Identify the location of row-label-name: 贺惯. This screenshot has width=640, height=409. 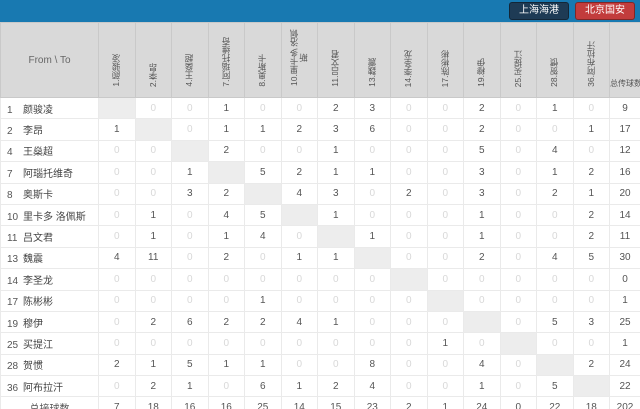
(33, 367).